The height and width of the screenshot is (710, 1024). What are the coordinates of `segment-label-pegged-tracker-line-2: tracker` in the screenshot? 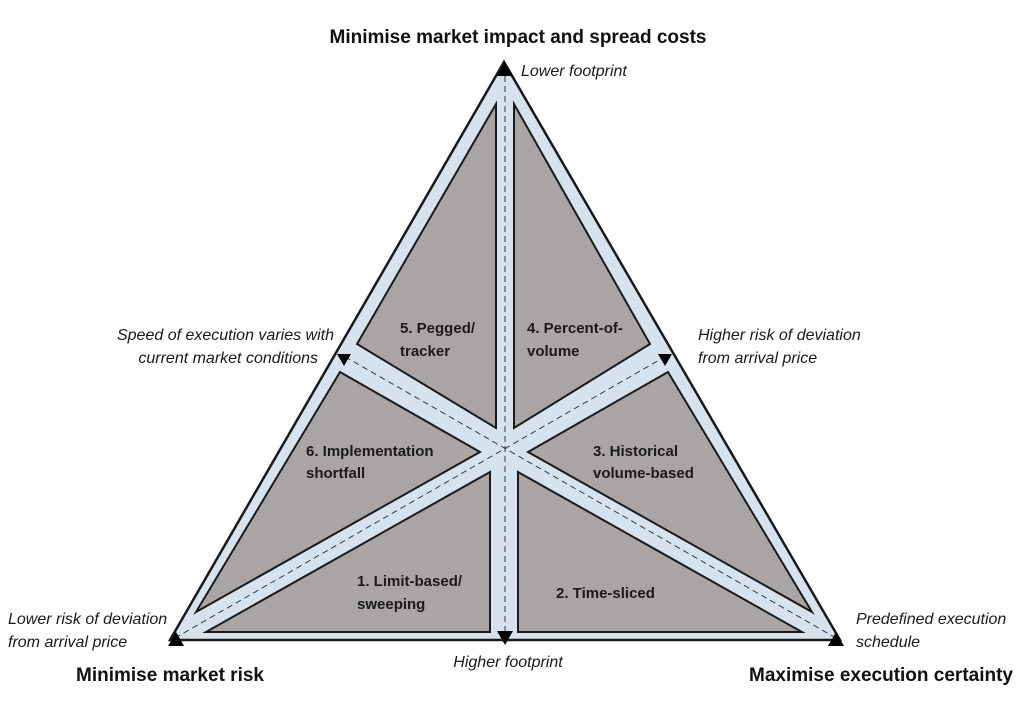 It's located at (425, 351).